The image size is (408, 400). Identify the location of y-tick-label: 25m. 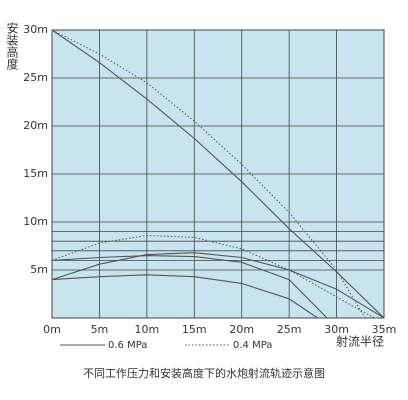
(35, 77).